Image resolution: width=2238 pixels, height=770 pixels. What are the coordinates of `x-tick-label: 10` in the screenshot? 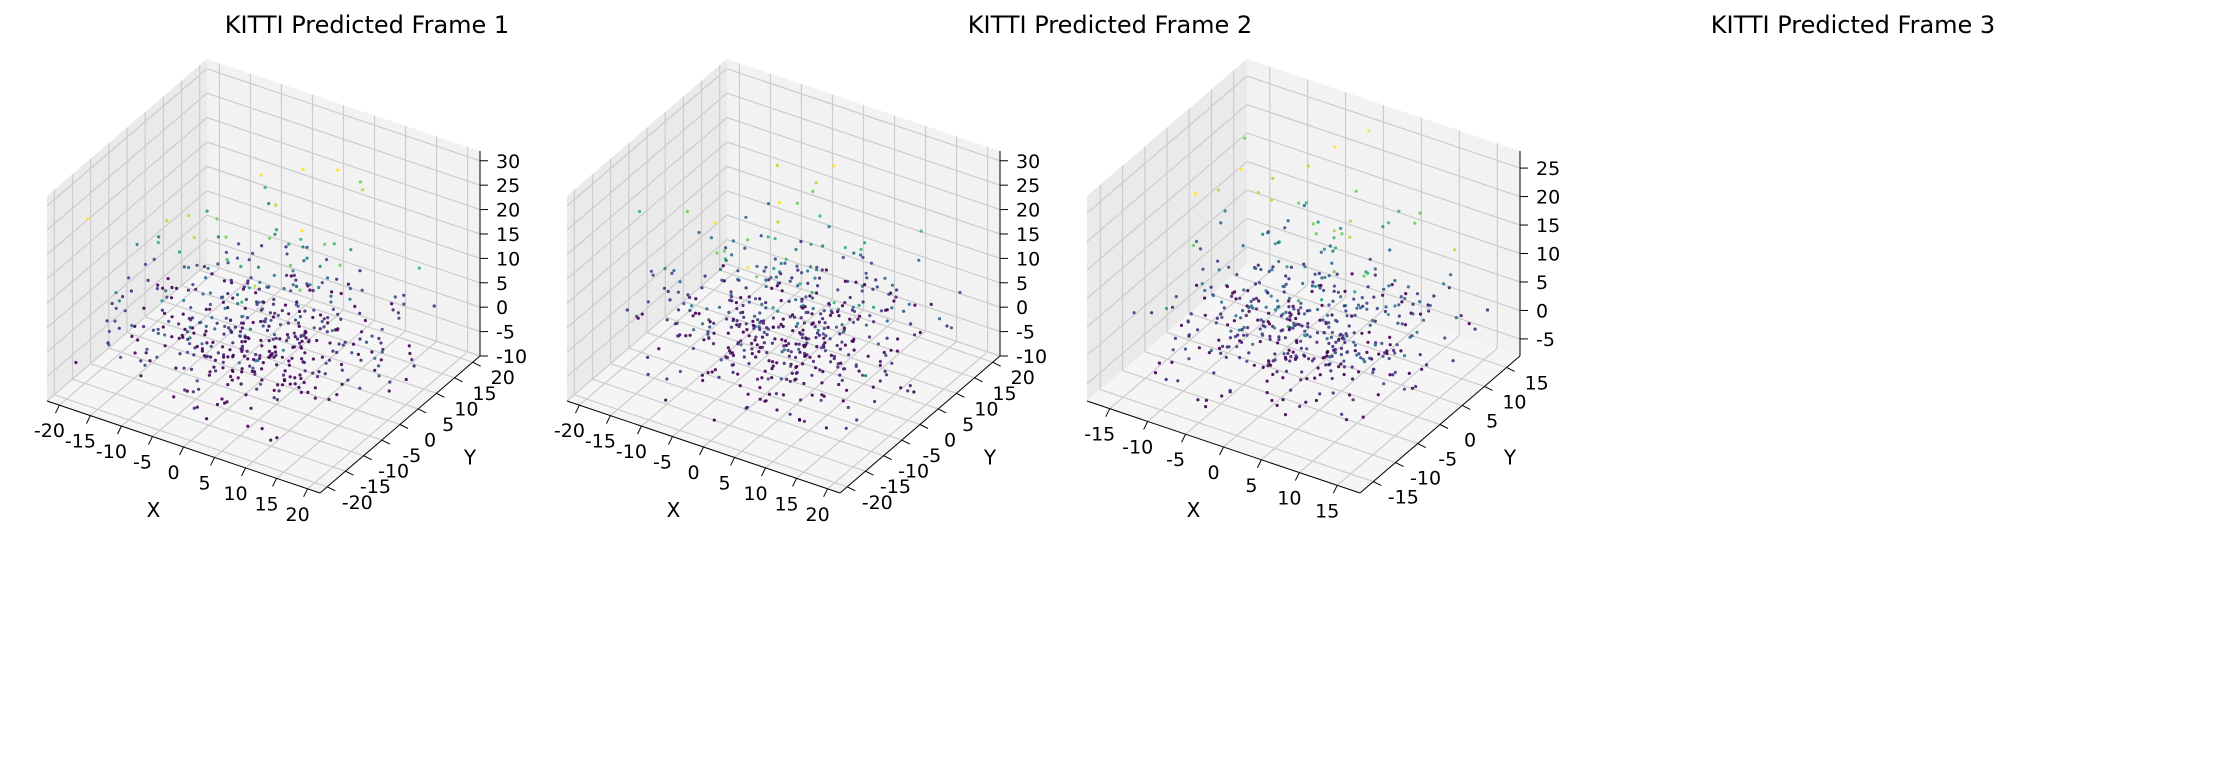 It's located at (1289, 499).